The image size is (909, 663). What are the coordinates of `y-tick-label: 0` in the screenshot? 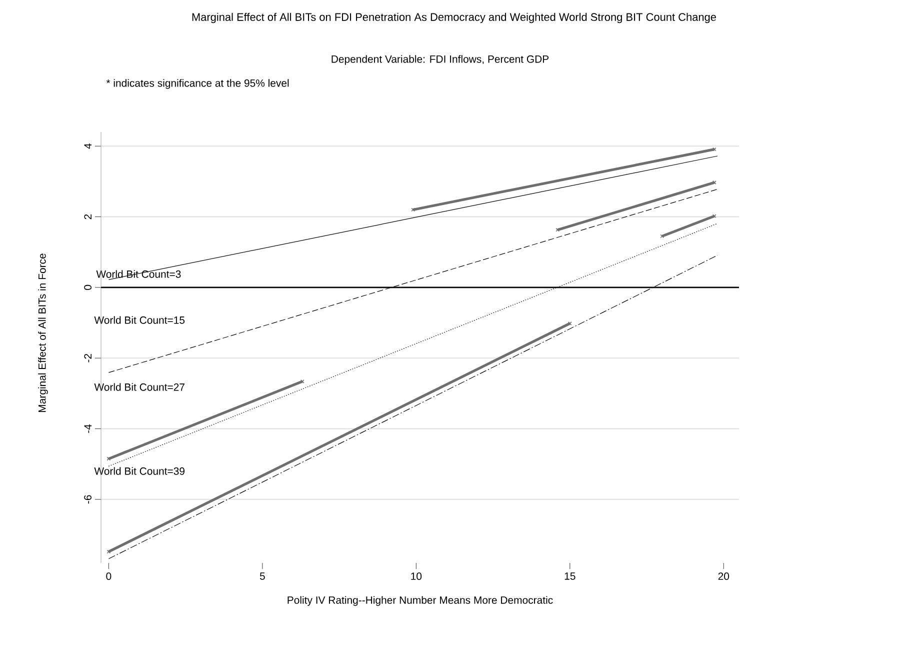 It's located at (88, 287).